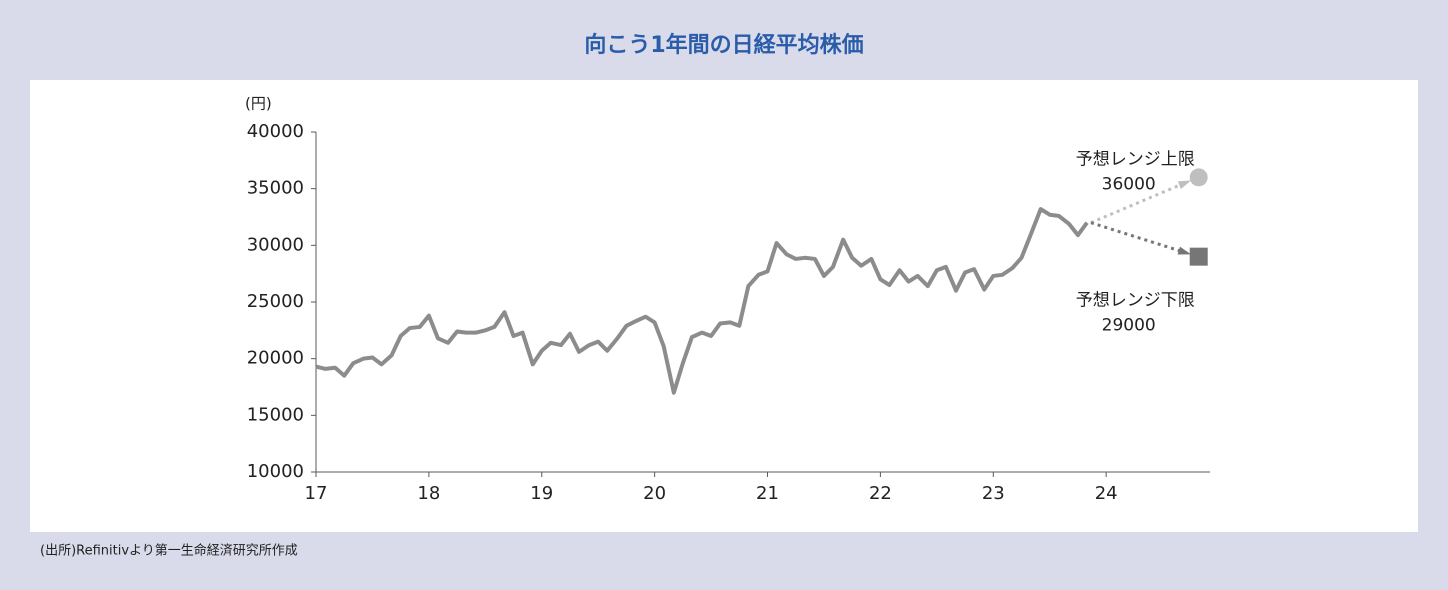 Image resolution: width=1448 pixels, height=590 pixels. What do you see at coordinates (1106, 493) in the screenshot?
I see `x-tick-label: 24` at bounding box center [1106, 493].